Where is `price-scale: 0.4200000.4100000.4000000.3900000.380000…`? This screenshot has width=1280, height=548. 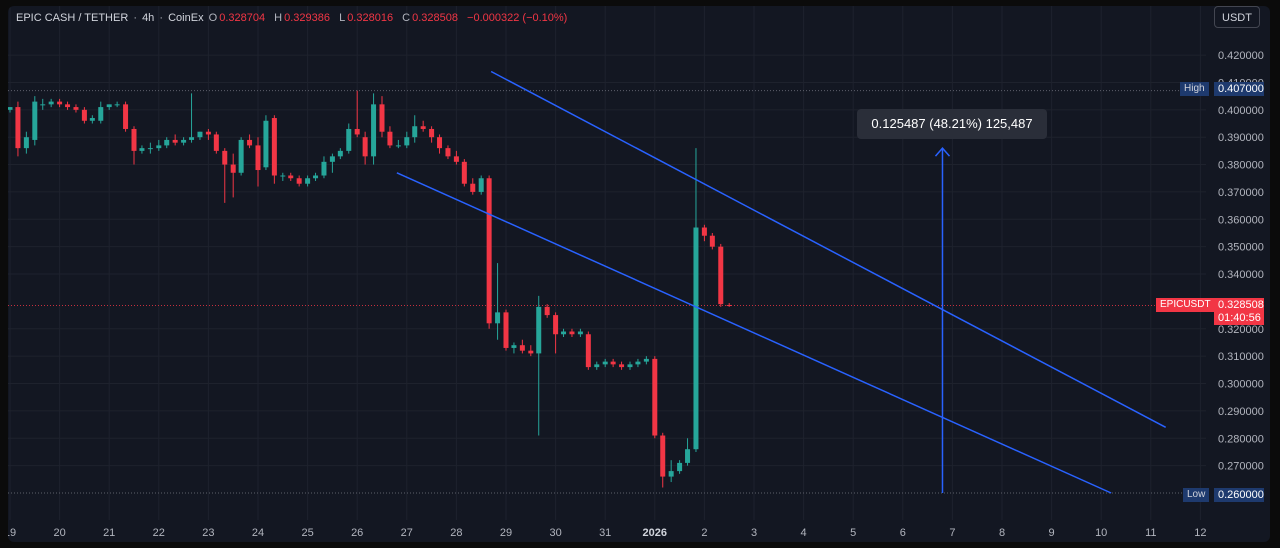
price-scale: 0.4200000.4100000.4000000.3900000.380000… is located at coordinates (1241, 261).